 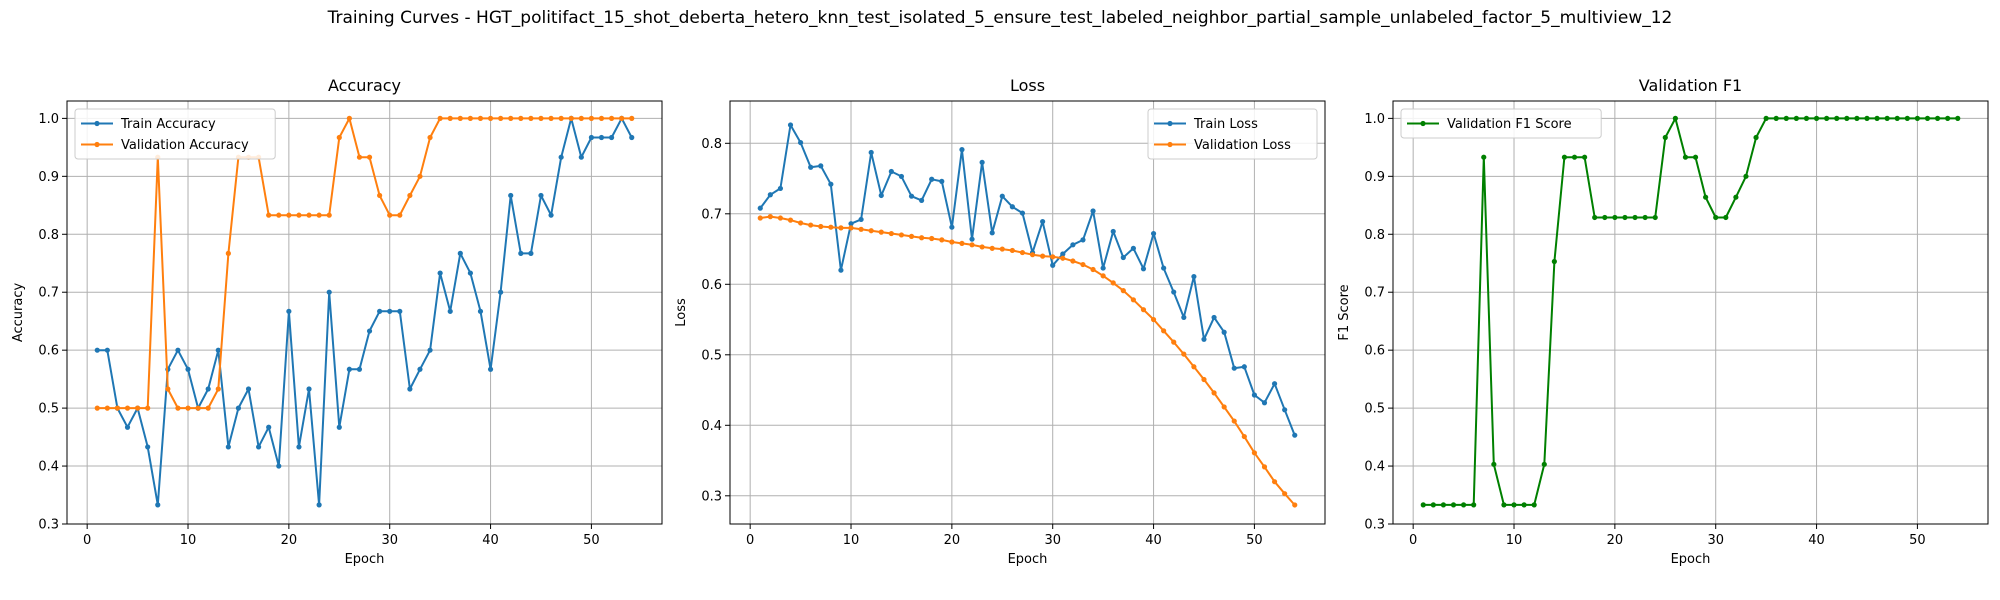 What do you see at coordinates (1374, 409) in the screenshot?
I see `y-tick-label: 0.5` at bounding box center [1374, 409].